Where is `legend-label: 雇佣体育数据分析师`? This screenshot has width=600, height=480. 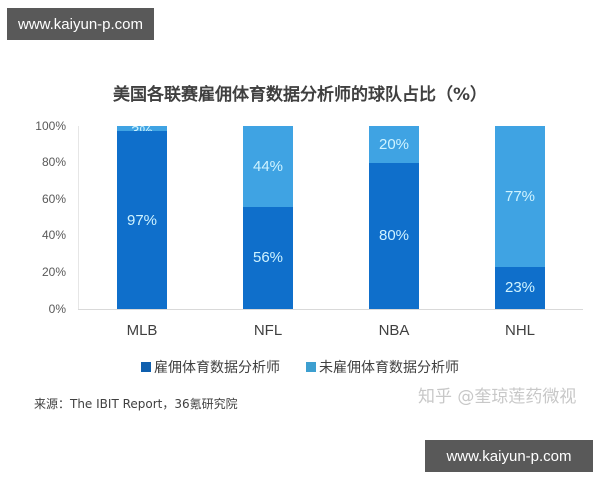
legend-label: 雇佣体育数据分析师 is located at coordinates (217, 368).